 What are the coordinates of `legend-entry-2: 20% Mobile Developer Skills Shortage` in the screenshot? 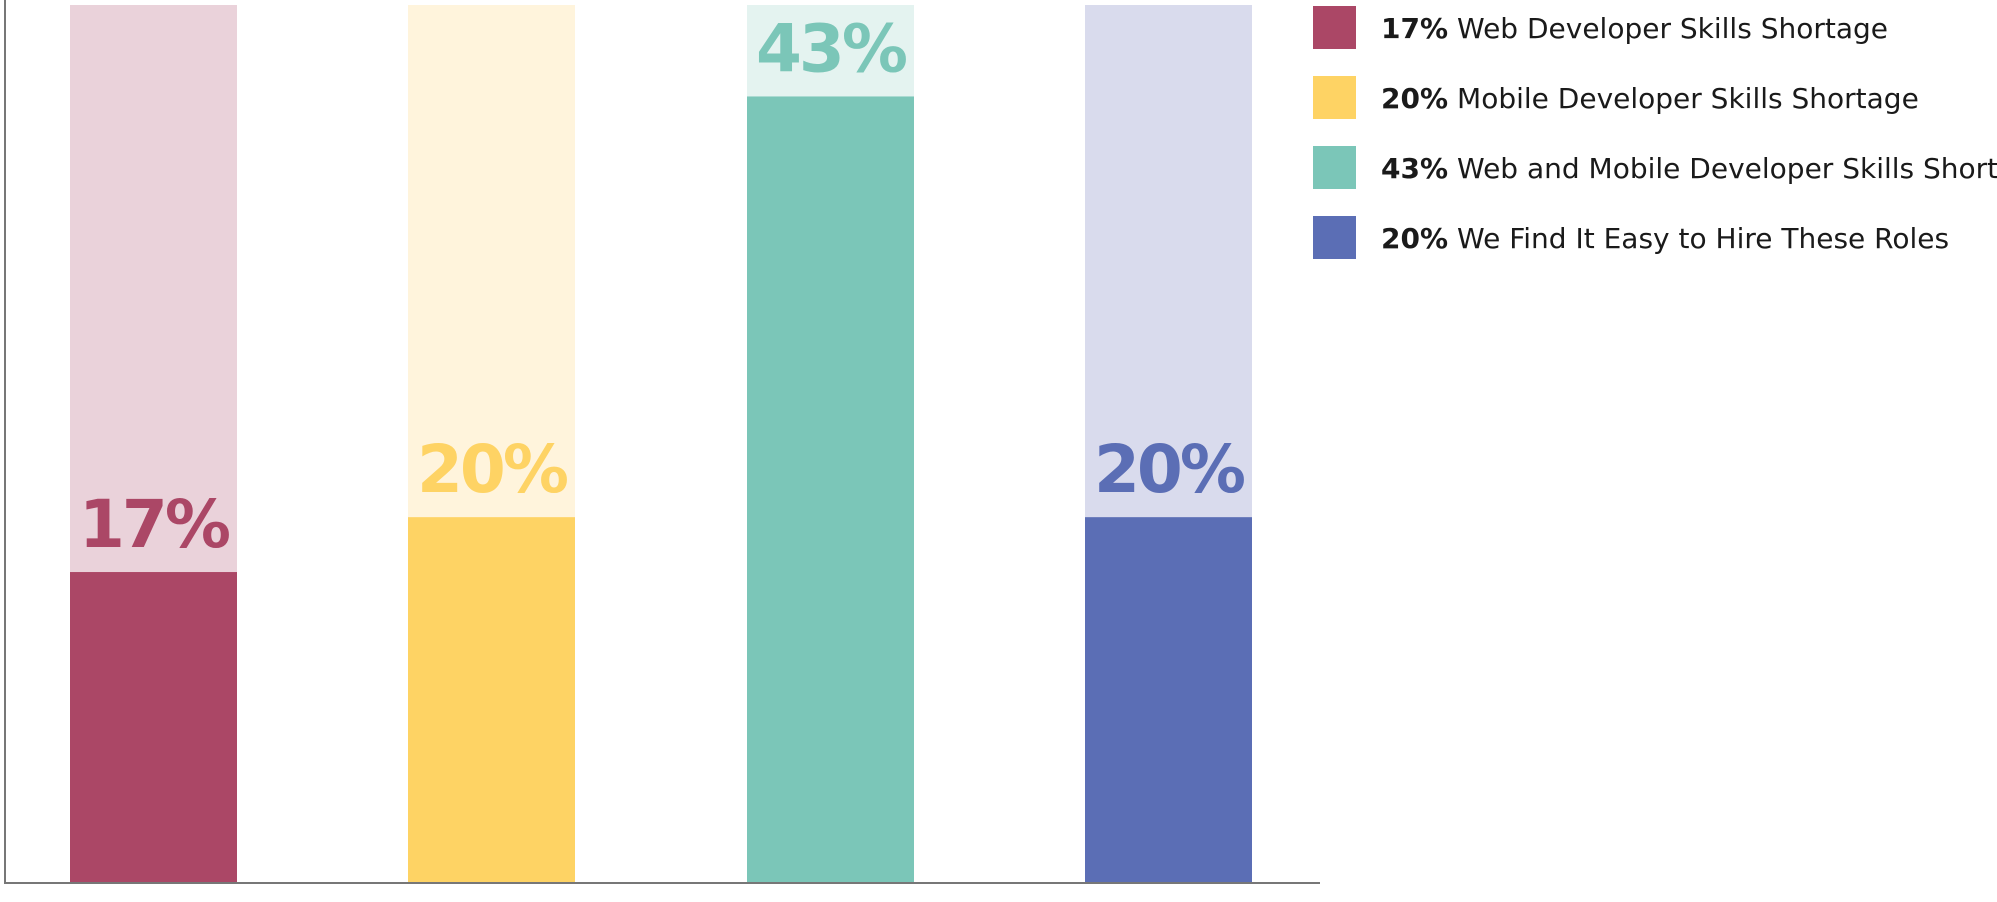 It's located at (1650, 98).